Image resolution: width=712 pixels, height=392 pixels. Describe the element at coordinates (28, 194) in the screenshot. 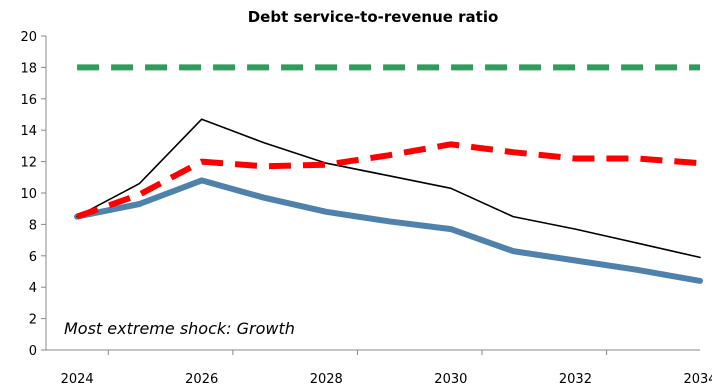

I see `y-tick-label: 10` at that location.